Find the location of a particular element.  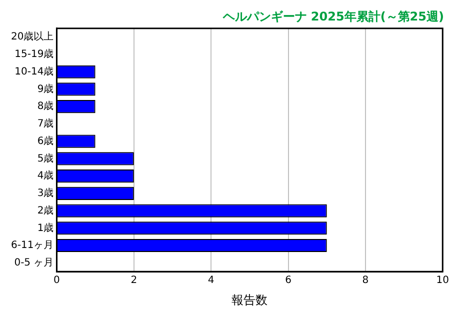

y-tick-label: 6-11ヶ月 is located at coordinates (32, 246).